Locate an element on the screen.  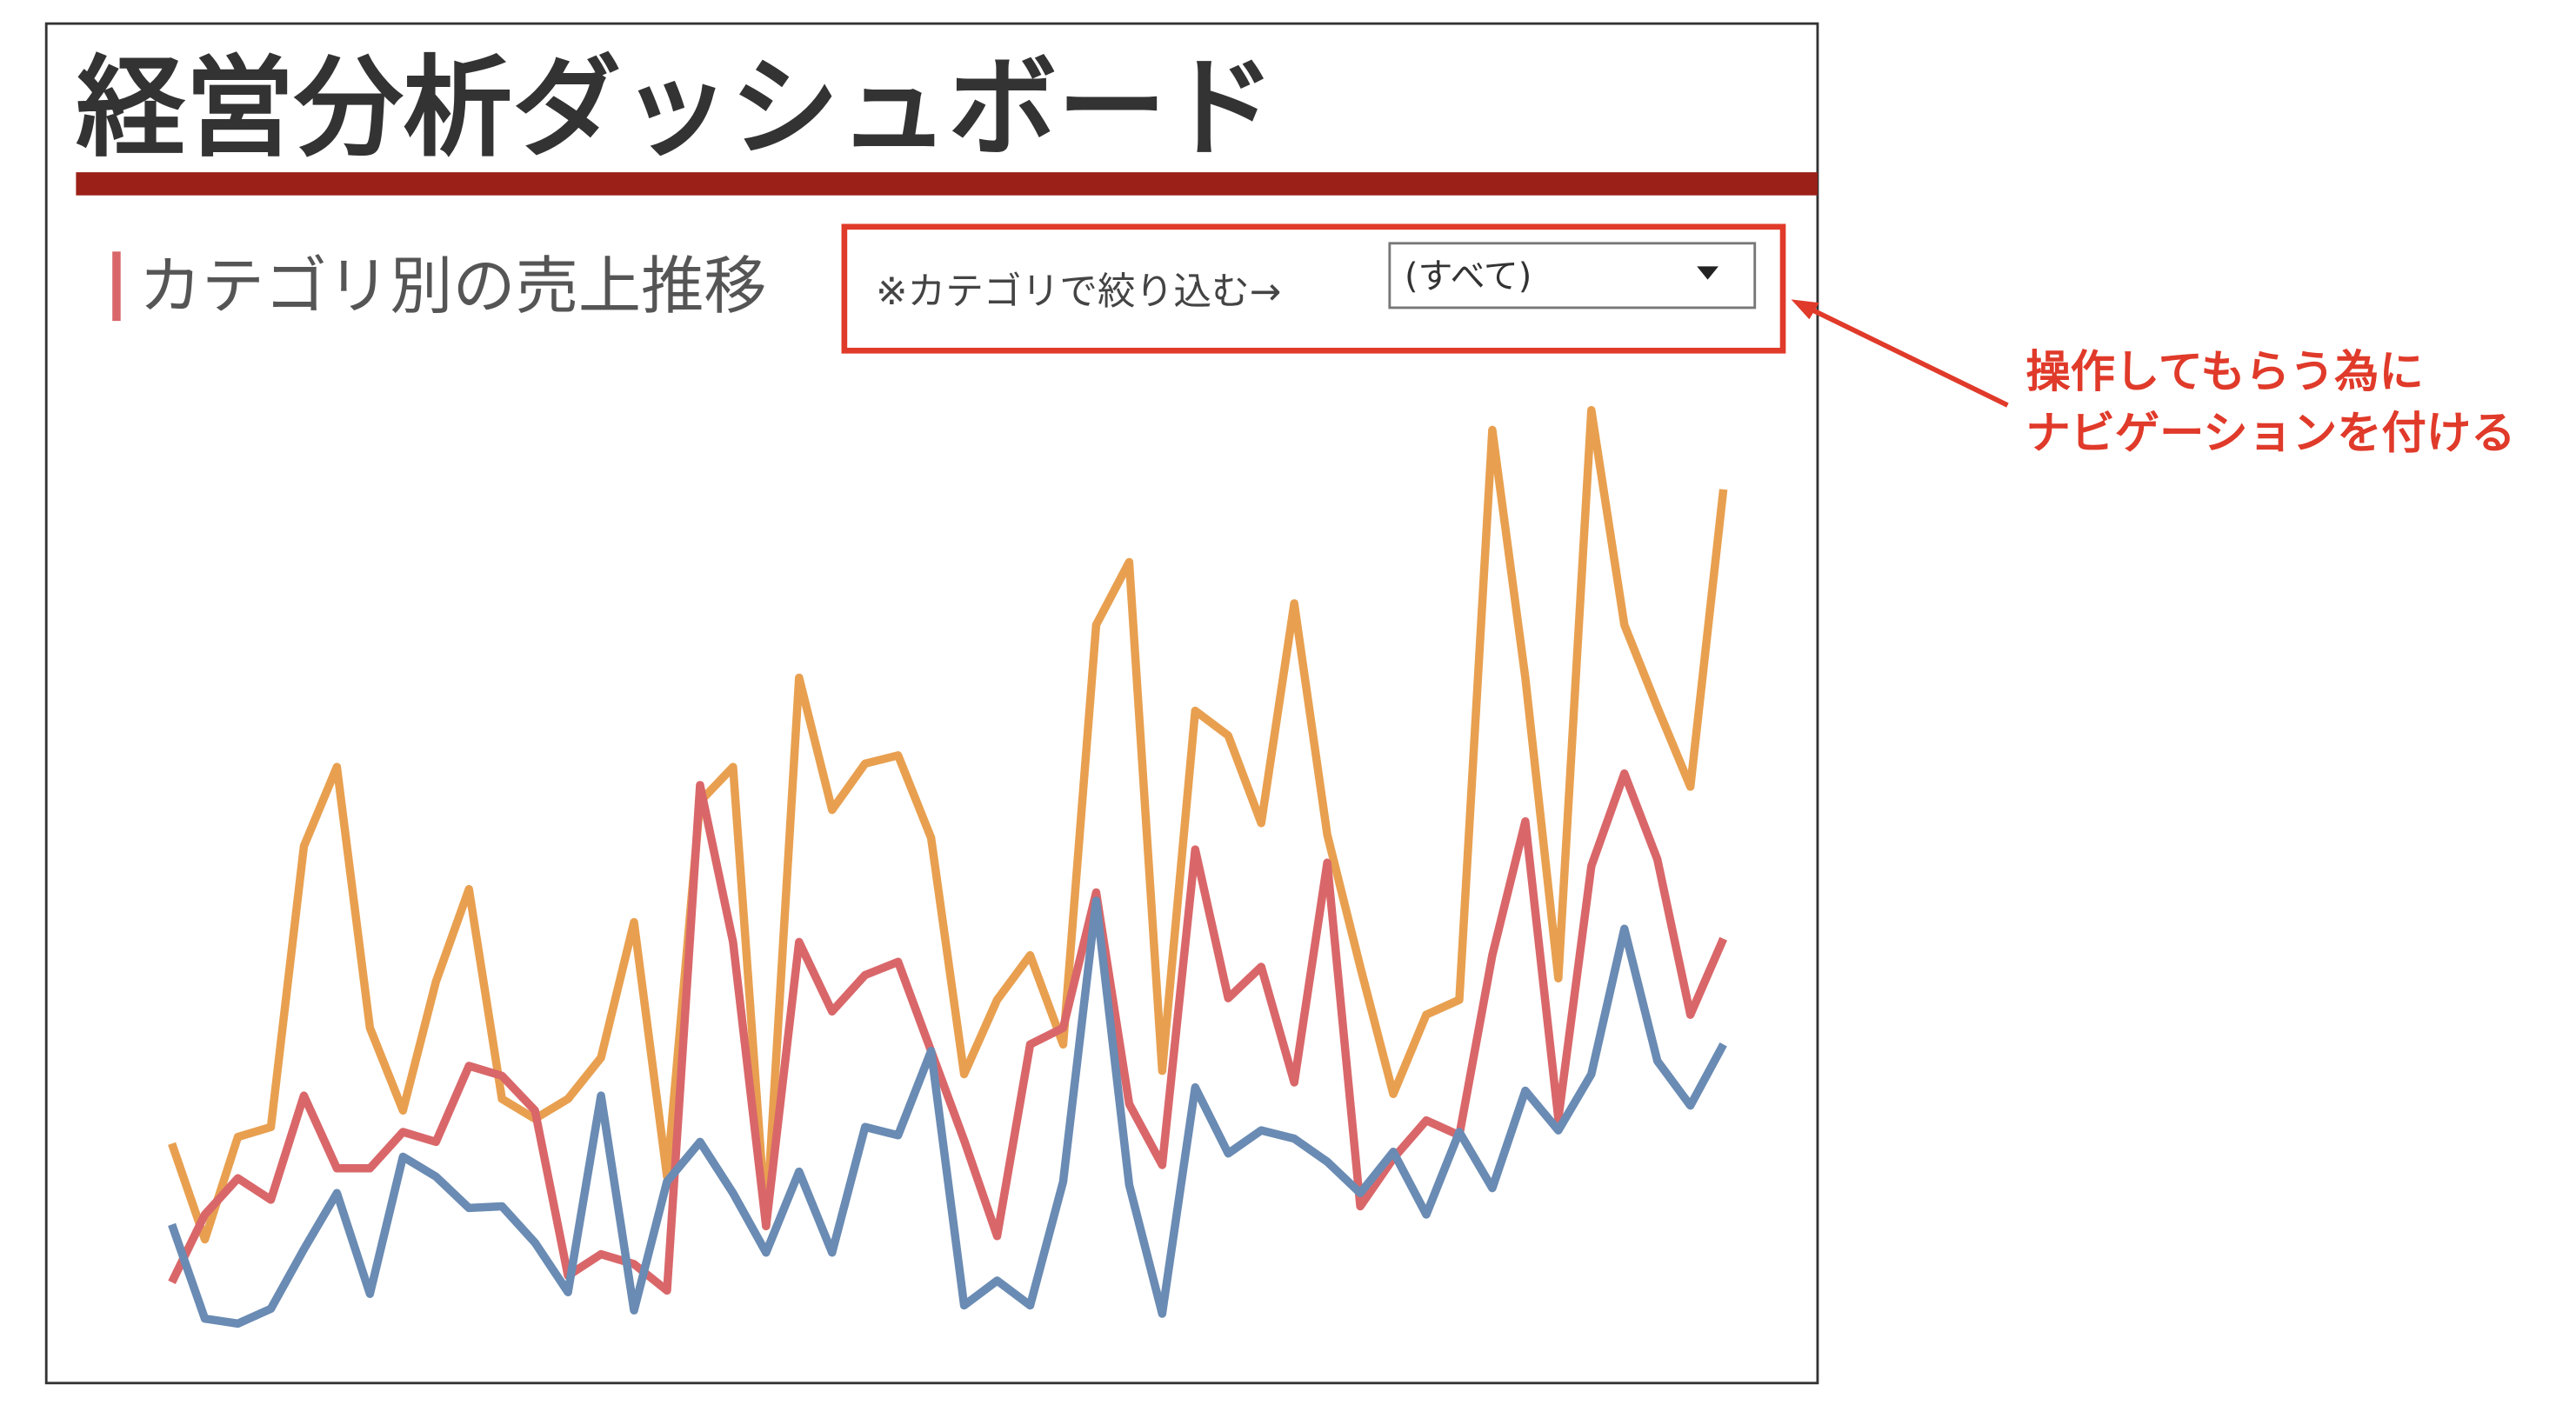
annotation-arrow is located at coordinates (1906, 355).